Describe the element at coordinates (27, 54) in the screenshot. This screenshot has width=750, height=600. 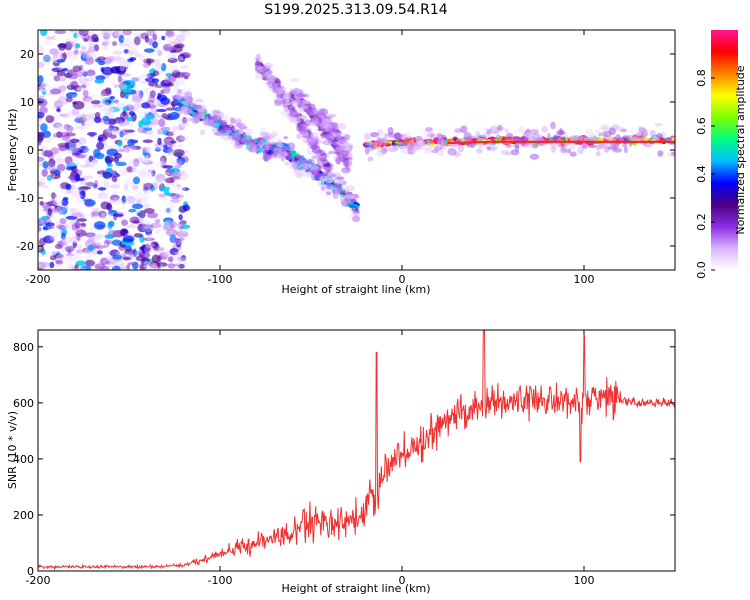
I see `spectrogram-y-tick-label: 20` at that location.